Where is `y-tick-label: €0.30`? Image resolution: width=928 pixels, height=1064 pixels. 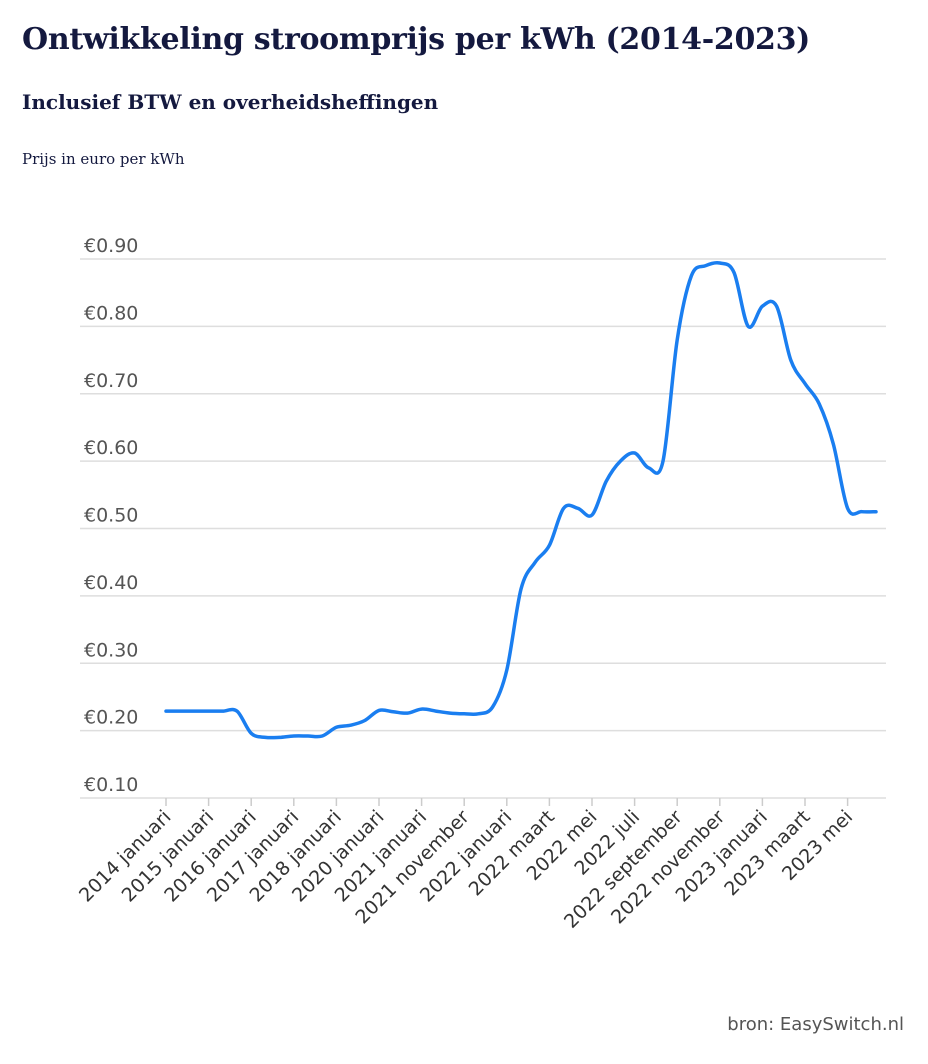 y-tick-label: €0.30 is located at coordinates (111, 650).